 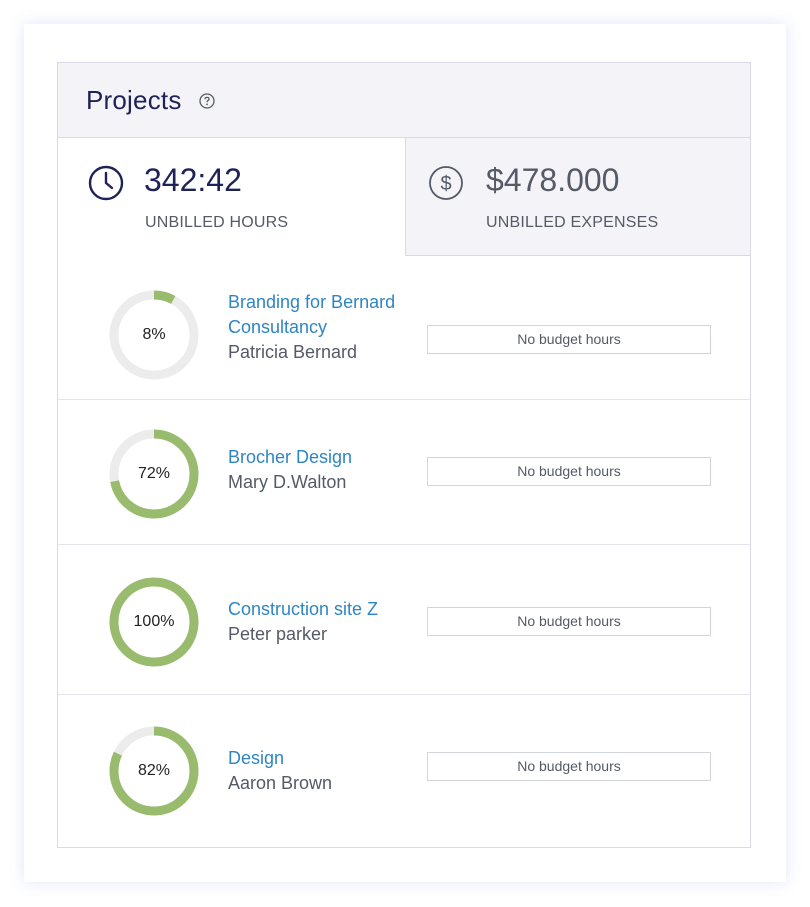 What do you see at coordinates (290, 457) in the screenshot?
I see `project-name-link: Brocher Design` at bounding box center [290, 457].